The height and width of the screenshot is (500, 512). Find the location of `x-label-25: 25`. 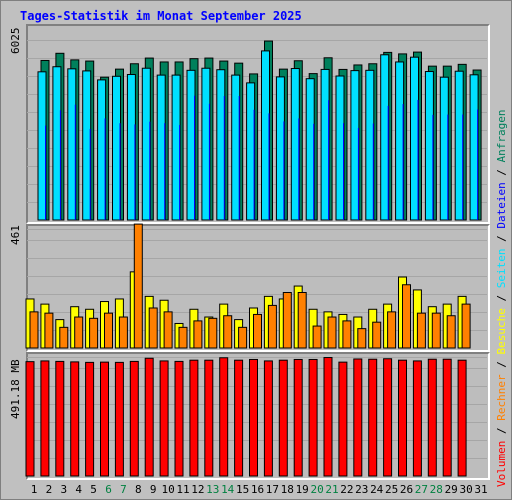

x-label-25: 25 is located at coordinates (391, 489).